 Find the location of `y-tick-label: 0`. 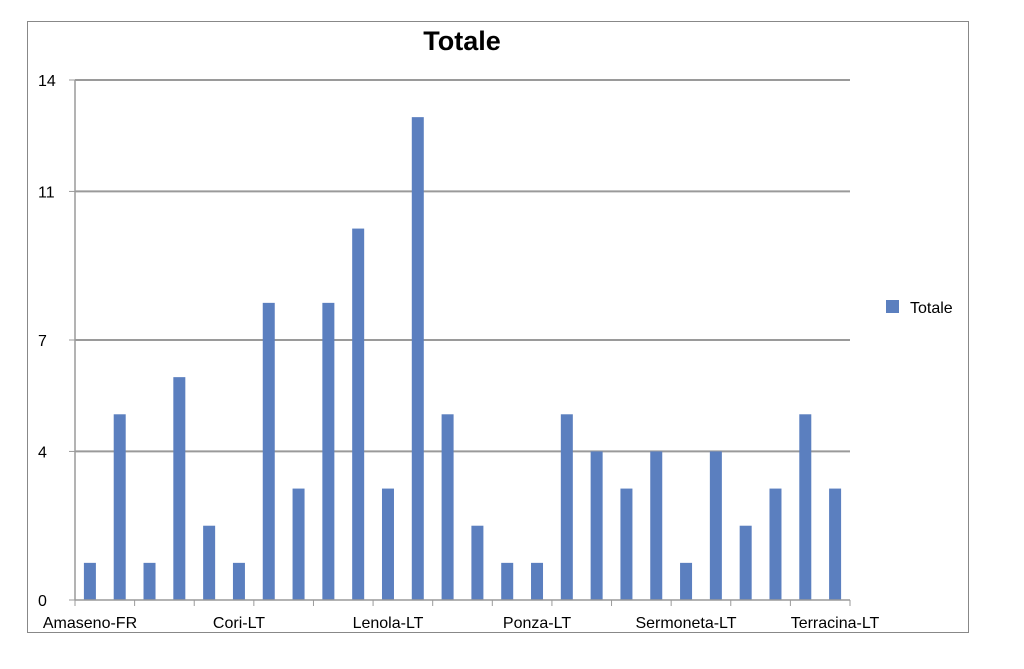

y-tick-label: 0 is located at coordinates (42, 601).